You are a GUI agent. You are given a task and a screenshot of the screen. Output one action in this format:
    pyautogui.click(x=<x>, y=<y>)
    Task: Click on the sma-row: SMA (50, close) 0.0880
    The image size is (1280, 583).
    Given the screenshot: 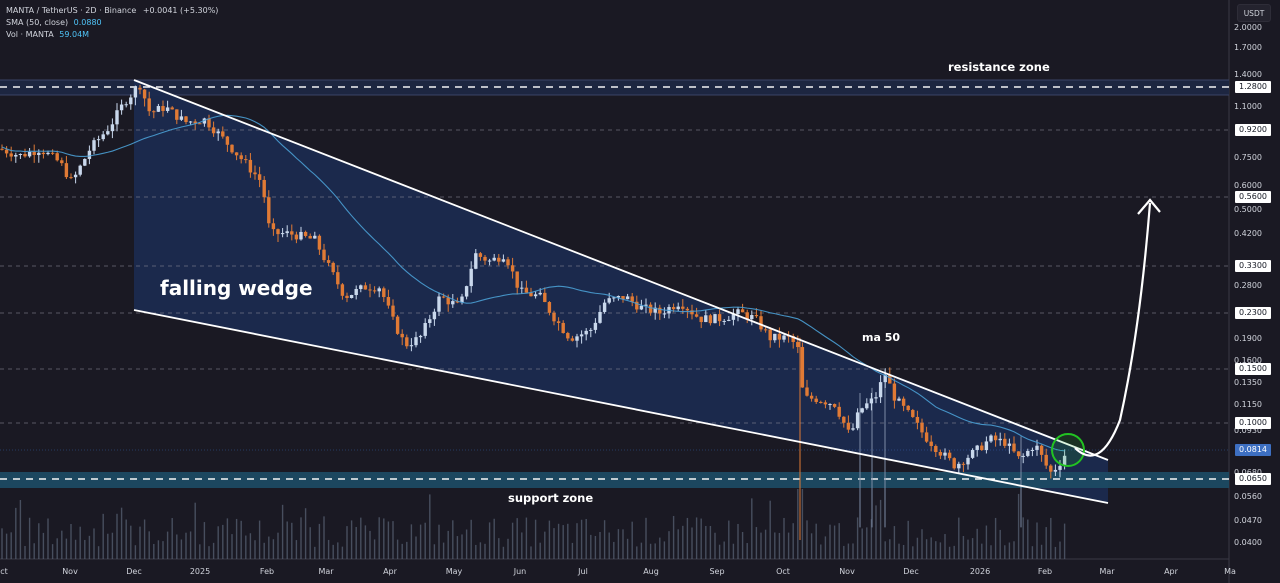 What is the action you would take?
    pyautogui.click(x=112, y=23)
    